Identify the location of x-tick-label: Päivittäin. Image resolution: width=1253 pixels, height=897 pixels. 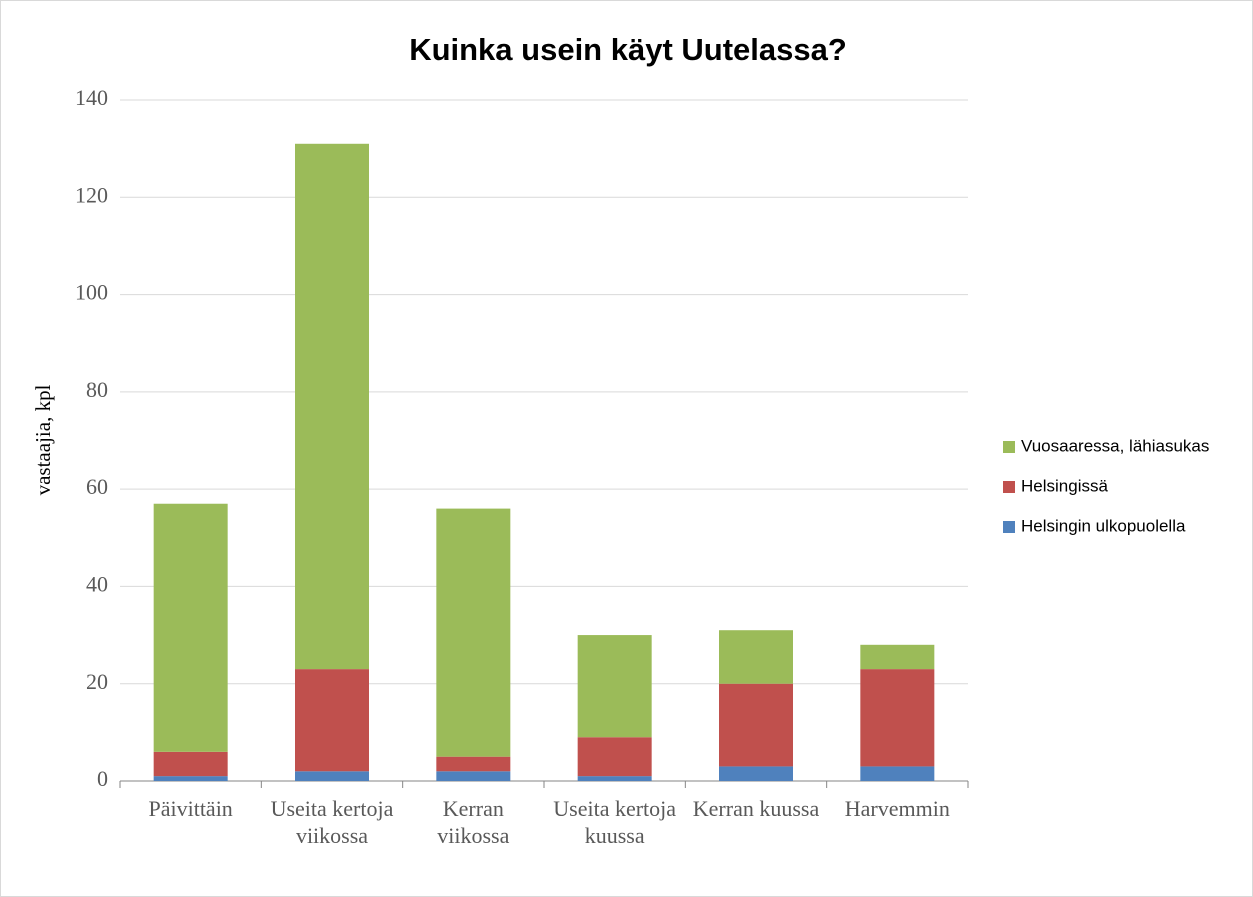
(190, 808).